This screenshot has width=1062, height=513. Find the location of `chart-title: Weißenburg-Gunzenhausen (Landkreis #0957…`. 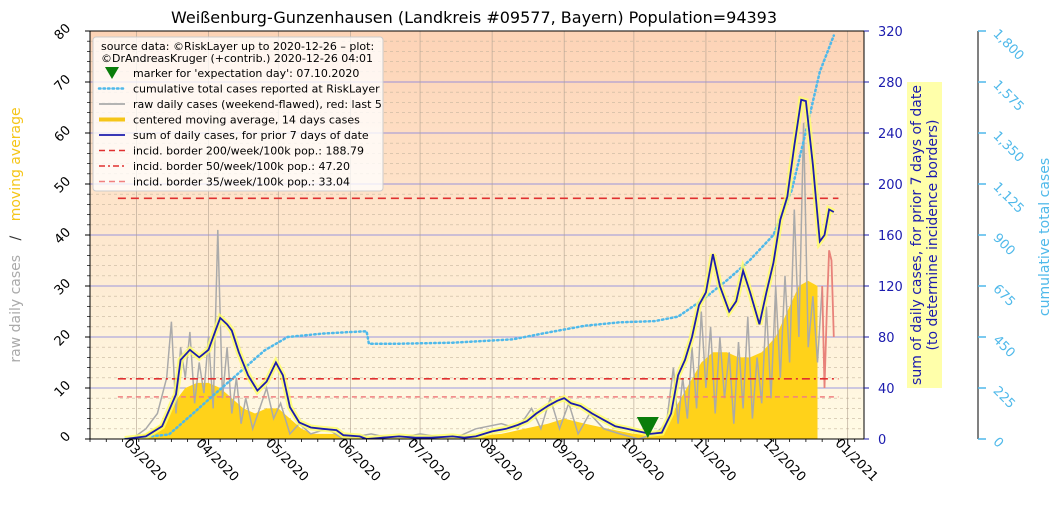

chart-title: Weißenburg-Gunzenhausen (Landkreis #0957… is located at coordinates (474, 17).